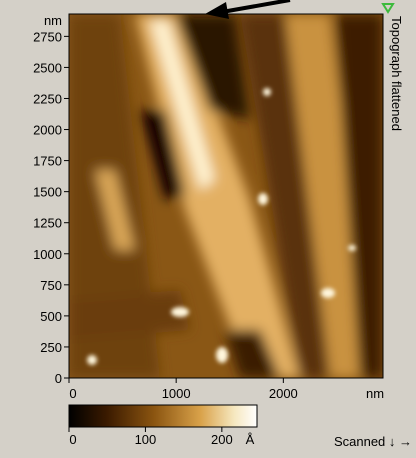 The width and height of the screenshot is (416, 458). What do you see at coordinates (176, 393) in the screenshot?
I see `x-tick-label: 1000` at bounding box center [176, 393].